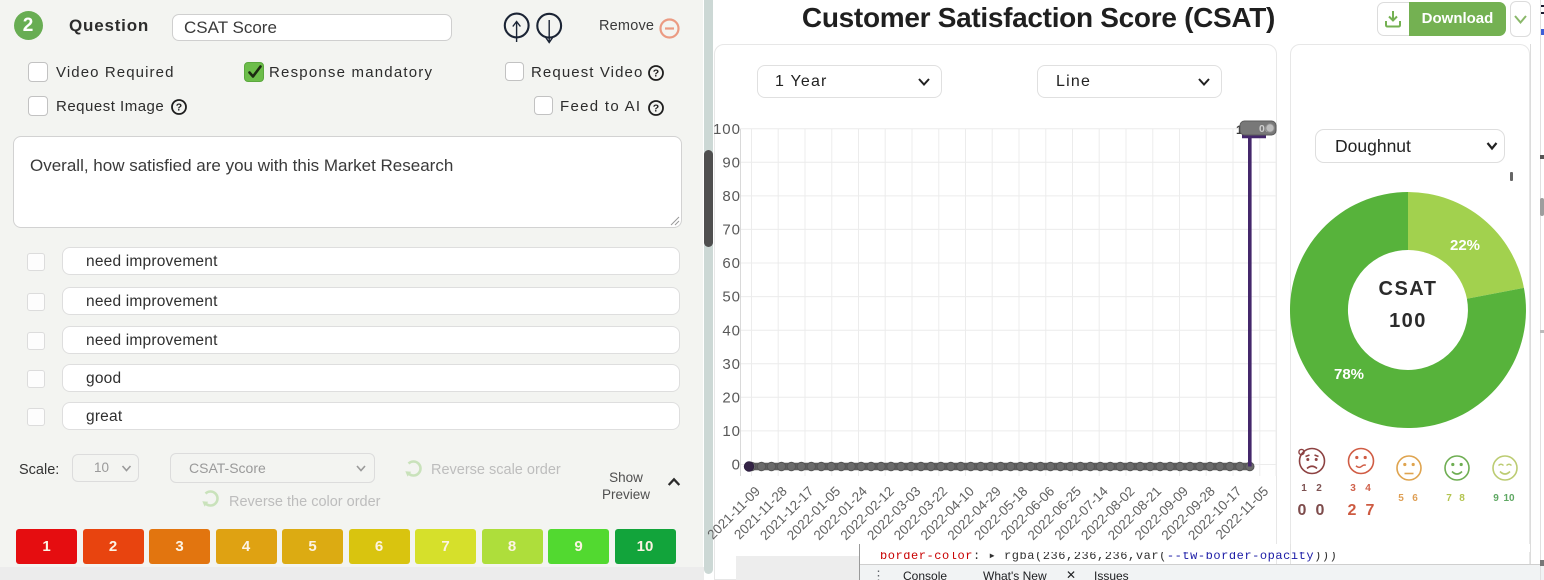  What do you see at coordinates (1349, 374) in the screenshot?
I see `svg-text: 78%` at bounding box center [1349, 374].